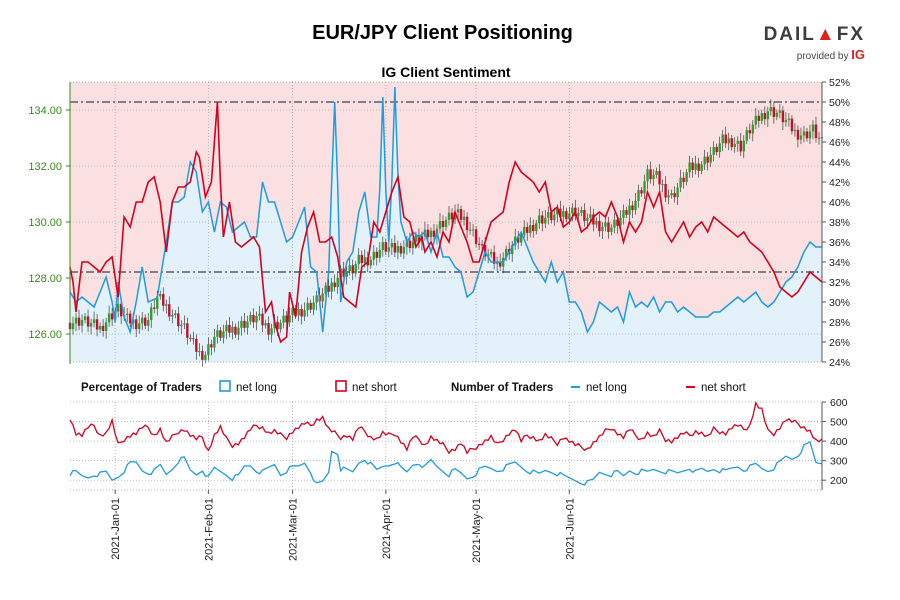 The image size is (900, 600). Describe the element at coordinates (839, 462) in the screenshot. I see `count-tick-label: 300` at that location.